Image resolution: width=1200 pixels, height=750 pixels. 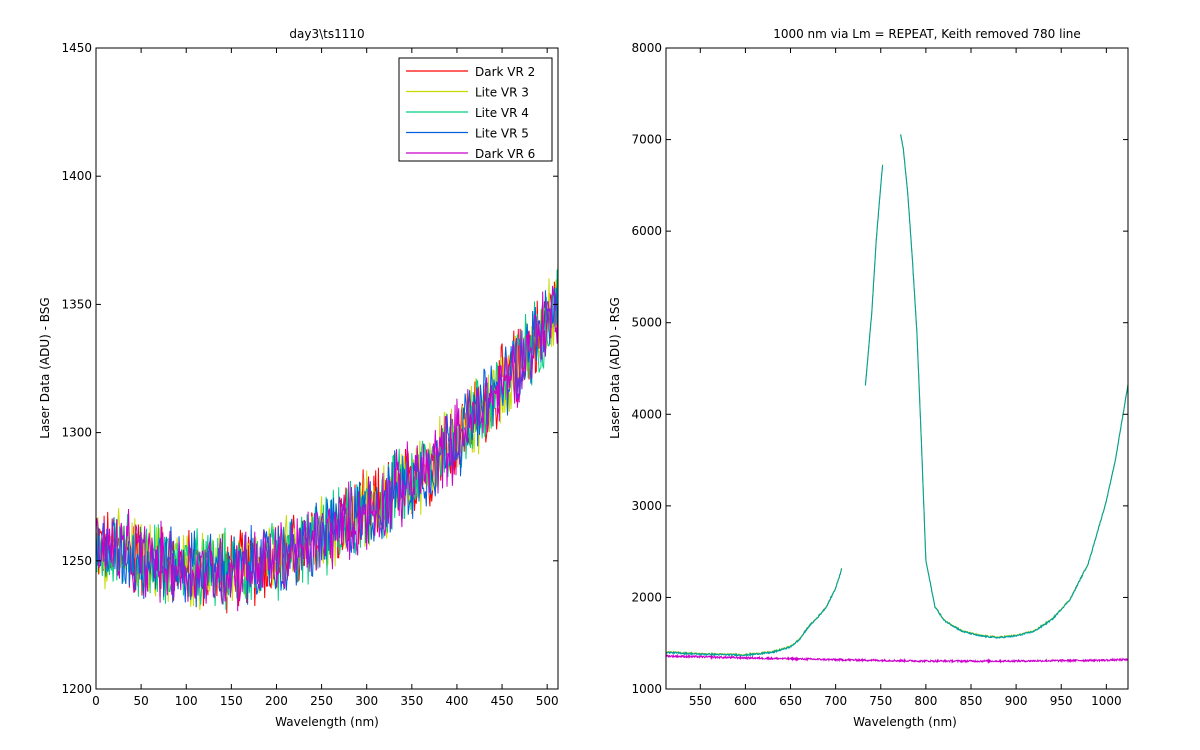 I want to click on x-tick-label: 250, so click(x=321, y=701).